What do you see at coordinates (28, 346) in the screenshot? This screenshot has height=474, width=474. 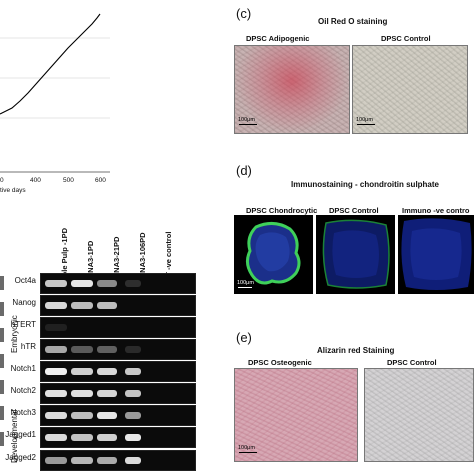 I see `gene-label: hTR` at bounding box center [28, 346].